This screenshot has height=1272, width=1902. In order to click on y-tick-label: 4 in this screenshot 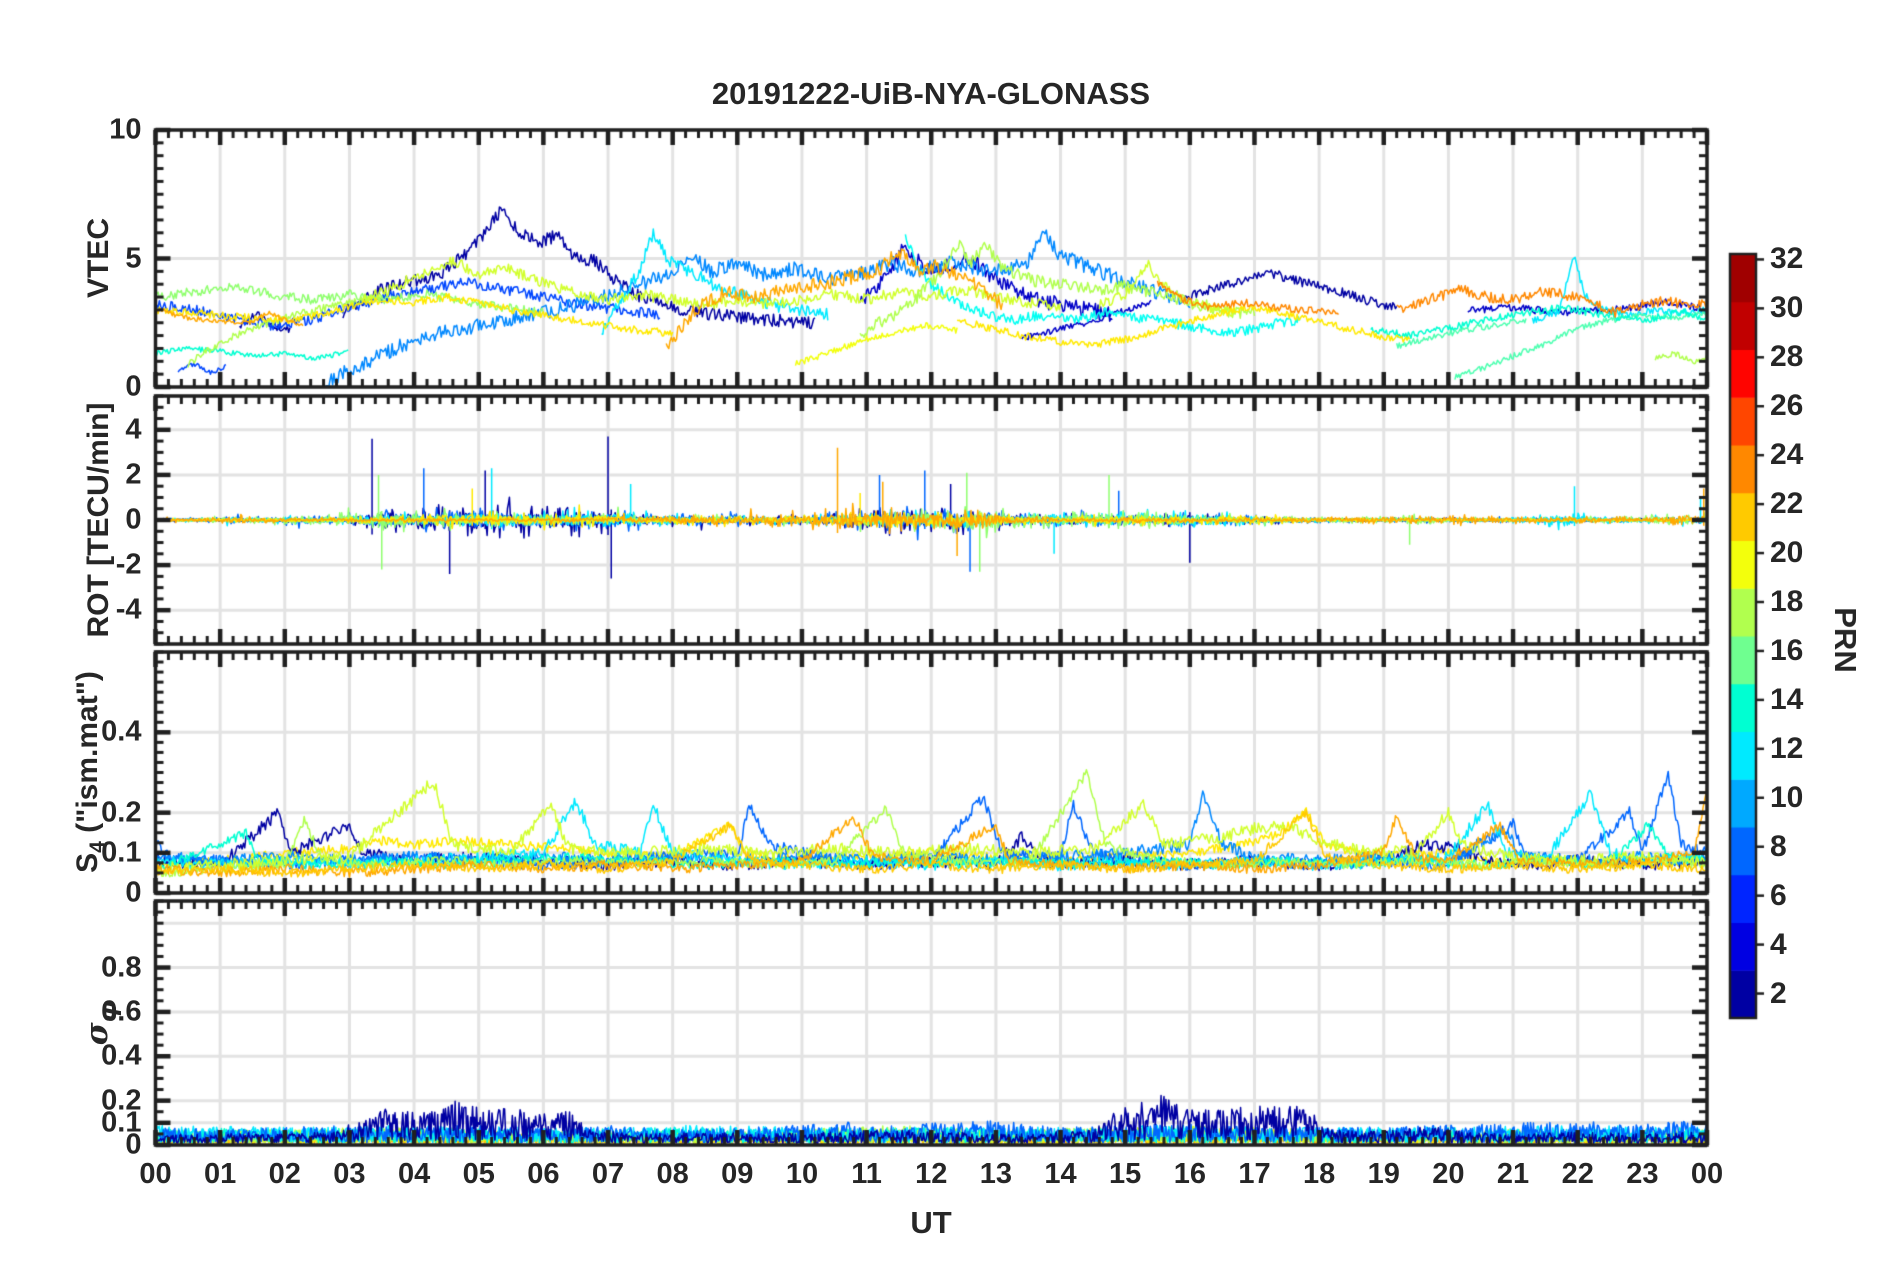, I will do `click(133, 429)`.